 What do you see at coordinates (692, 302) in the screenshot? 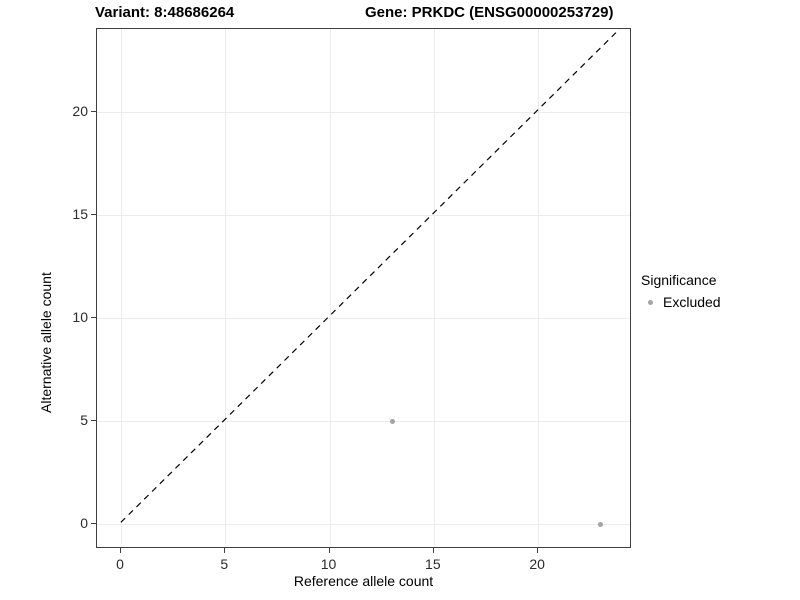
I see `legend-label: Excluded` at bounding box center [692, 302].